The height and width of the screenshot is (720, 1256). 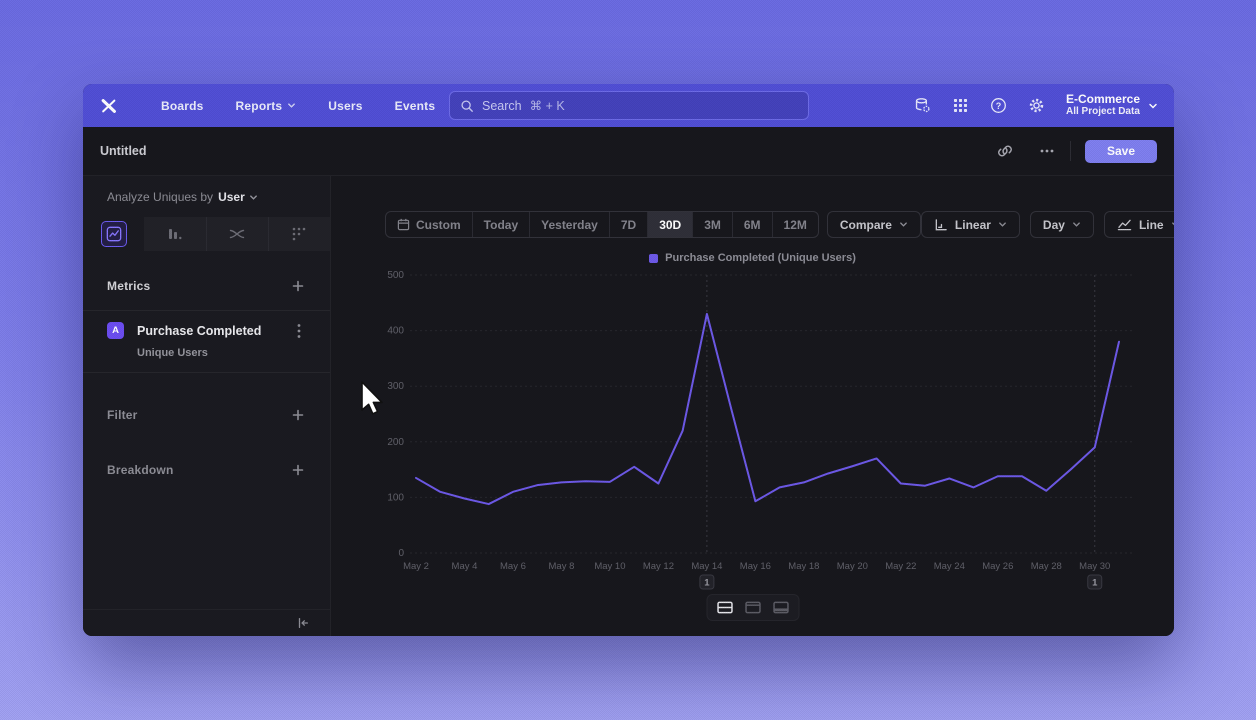 I want to click on retention-dots-icon, so click(x=299, y=234).